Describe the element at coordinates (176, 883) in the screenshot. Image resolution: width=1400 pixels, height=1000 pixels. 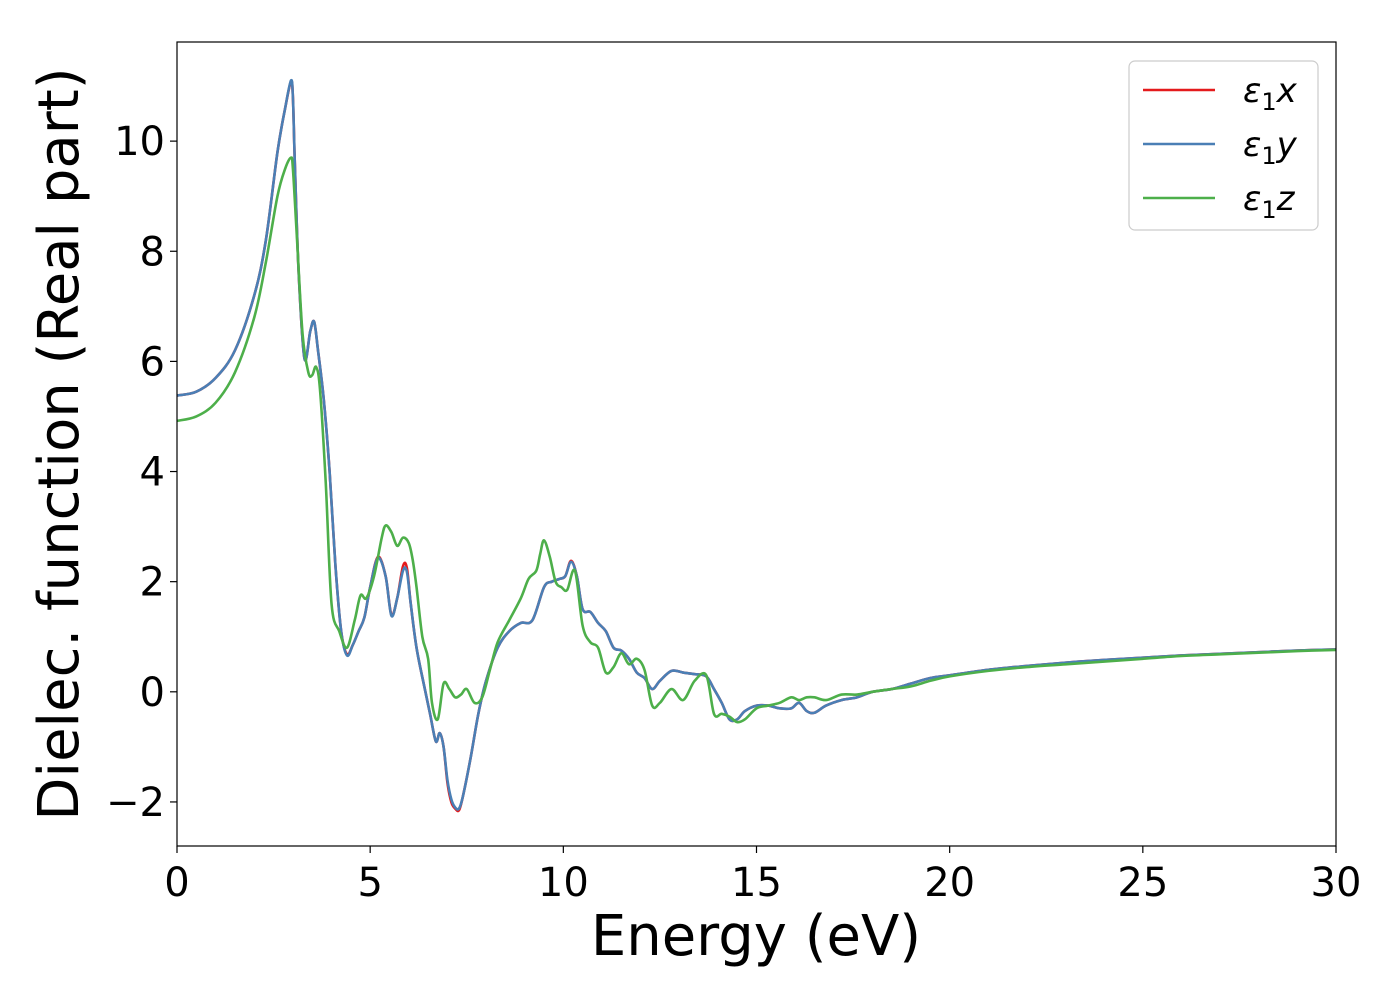
I see `x-tick-label: 0` at that location.